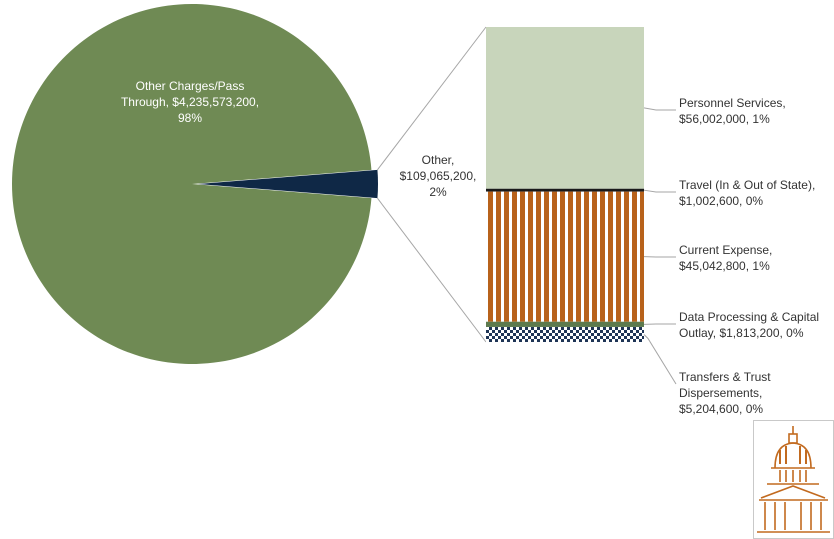 The height and width of the screenshot is (539, 834). I want to click on bar-label-personnel-services: Personnel Services, $56,002,000, 1%, so click(732, 111).